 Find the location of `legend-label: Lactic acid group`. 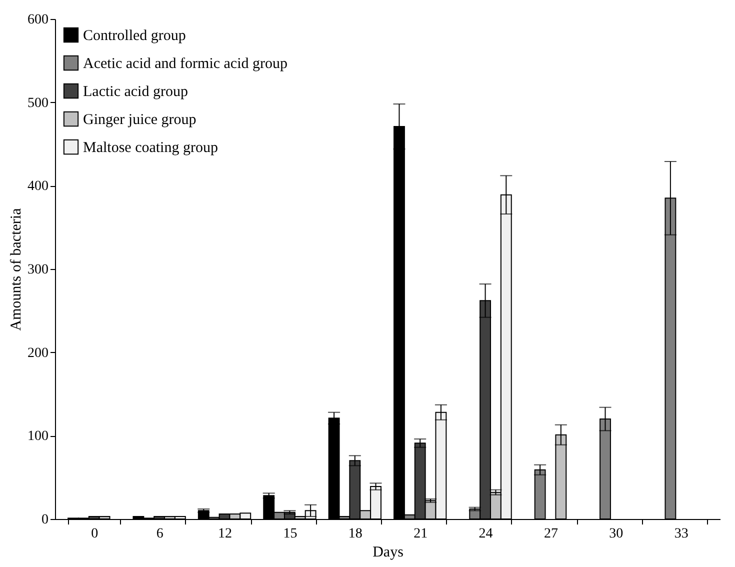

legend-label: Lactic acid group is located at coordinates (135, 92).